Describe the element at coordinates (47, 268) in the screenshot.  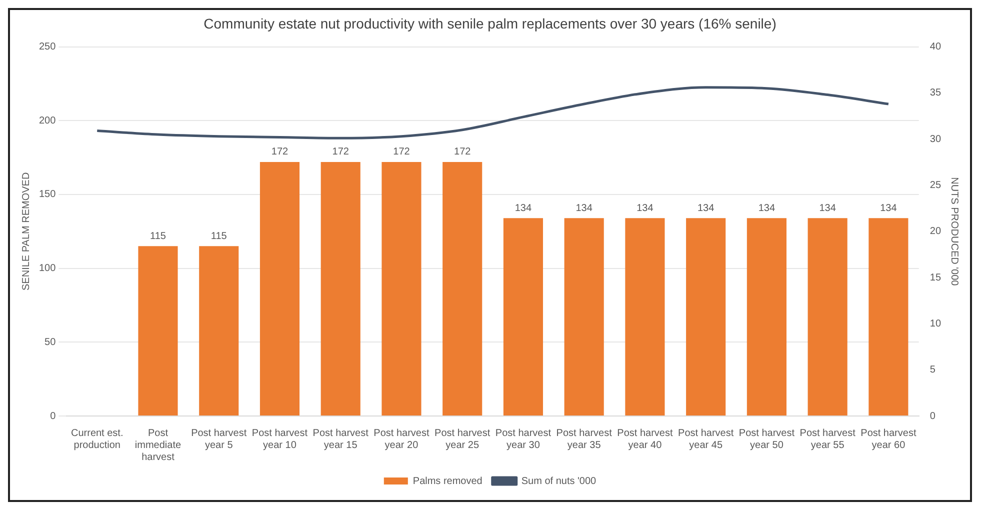
I see `y-tick-label: 100` at that location.